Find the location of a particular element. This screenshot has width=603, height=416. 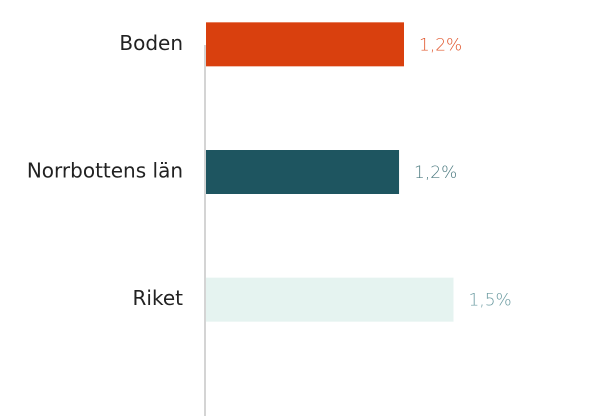

category-label: Boden is located at coordinates (151, 43).